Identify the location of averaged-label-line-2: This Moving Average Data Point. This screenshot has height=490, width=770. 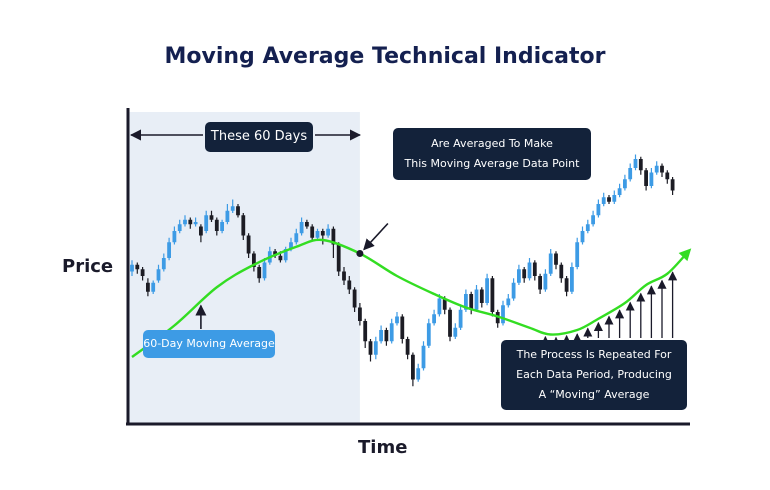
(492, 163).